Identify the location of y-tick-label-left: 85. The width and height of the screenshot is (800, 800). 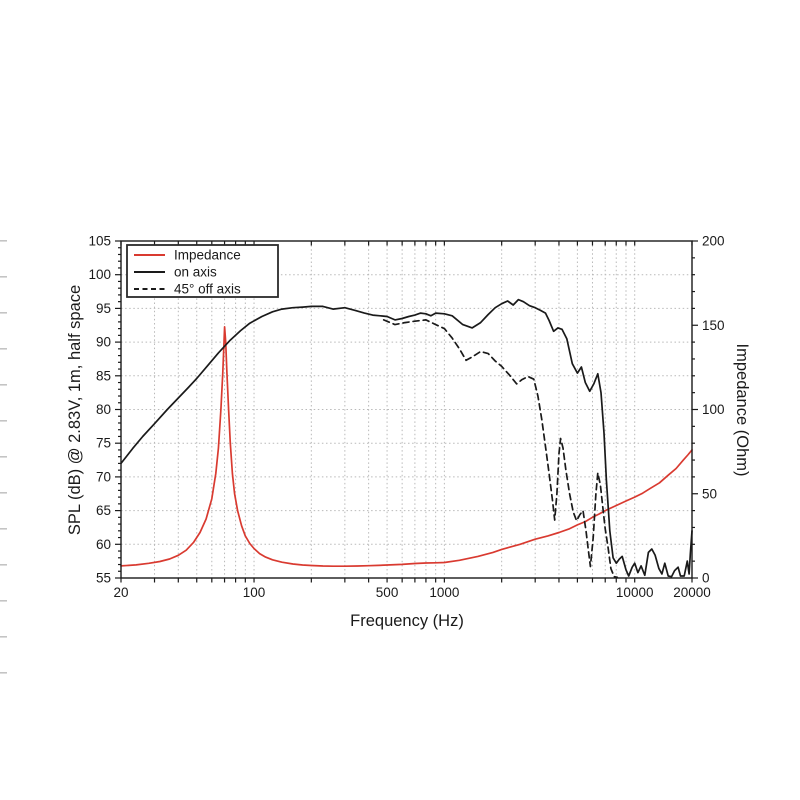
(103, 375).